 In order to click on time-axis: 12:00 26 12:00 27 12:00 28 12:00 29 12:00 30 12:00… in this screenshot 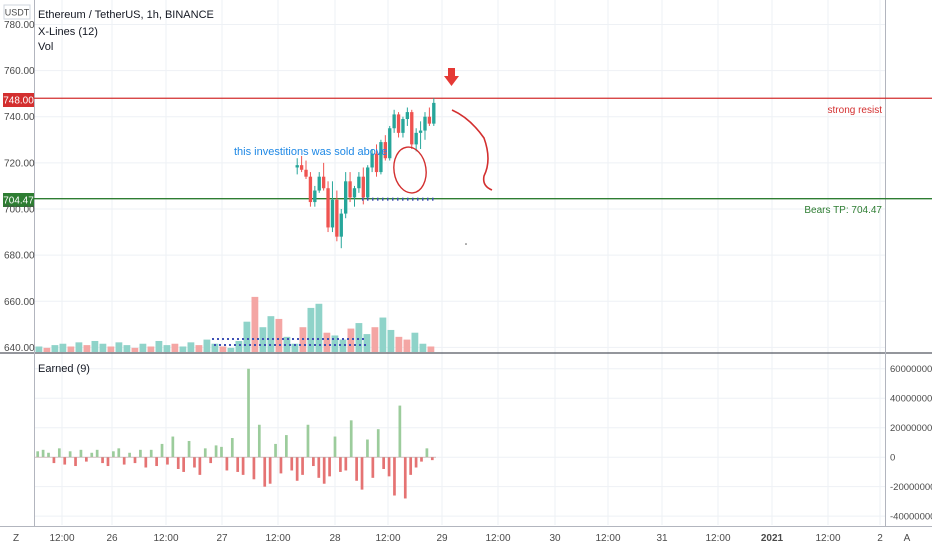, I will do `click(466, 538)`.